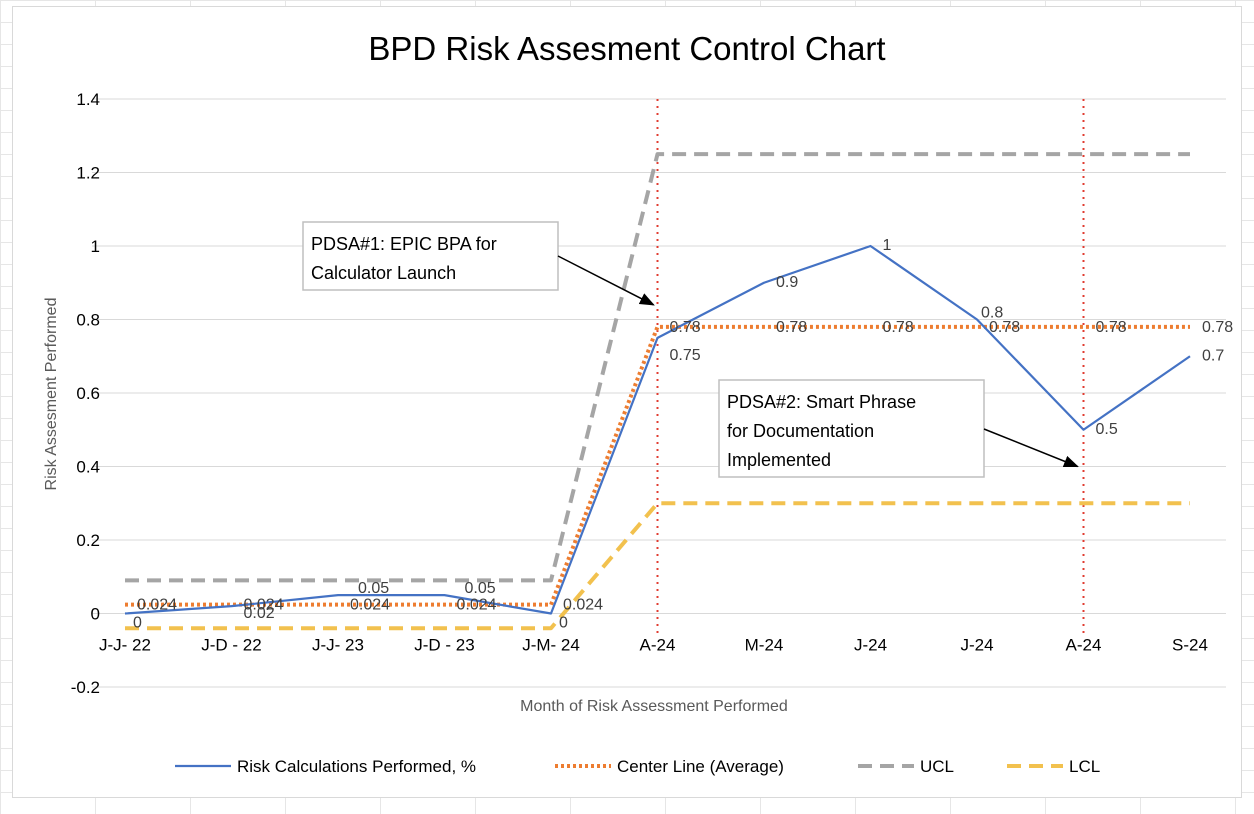 This screenshot has width=1254, height=814. I want to click on x-tick-label: J-D - 23, so click(444, 645).